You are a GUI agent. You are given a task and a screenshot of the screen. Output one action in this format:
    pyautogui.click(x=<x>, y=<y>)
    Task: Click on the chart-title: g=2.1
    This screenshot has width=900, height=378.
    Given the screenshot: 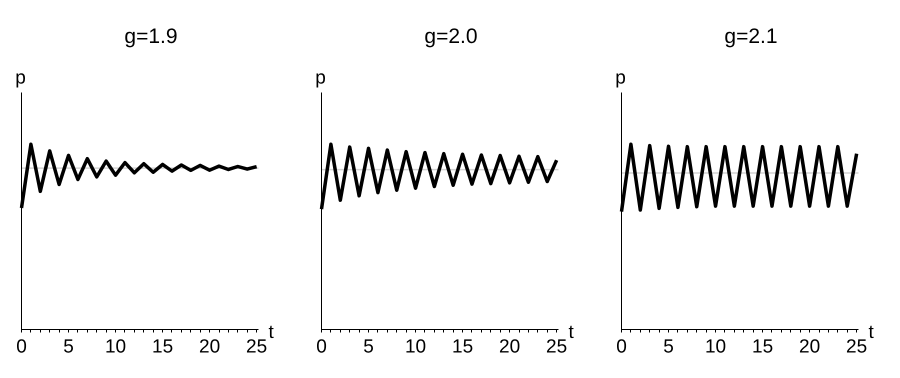 What is the action you would take?
    pyautogui.click(x=751, y=36)
    